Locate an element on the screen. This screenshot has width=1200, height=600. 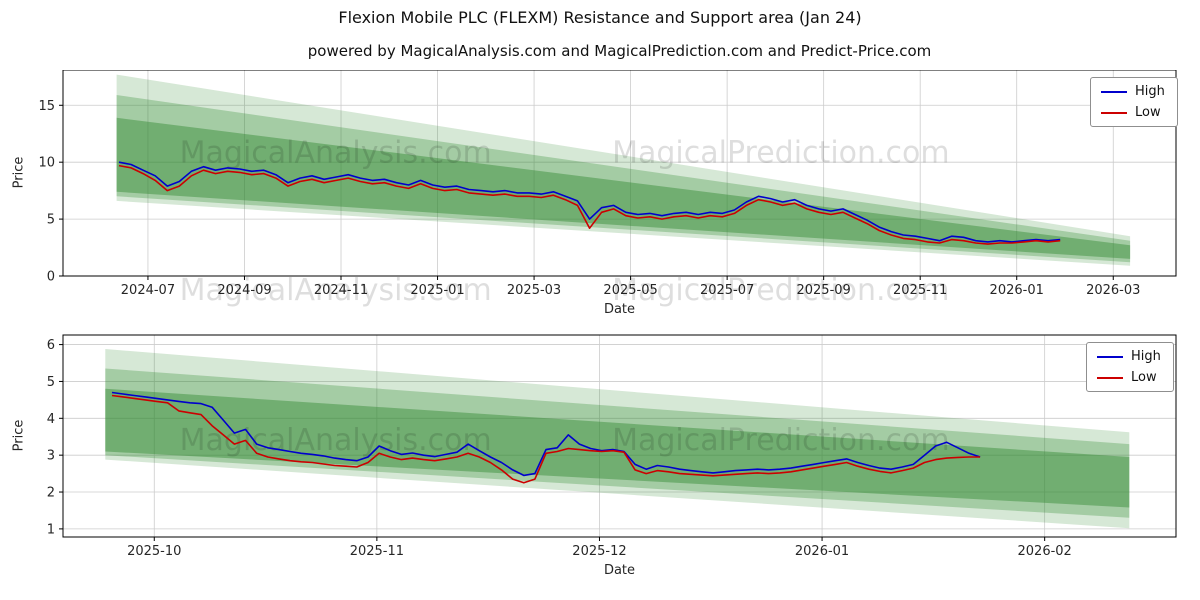
svg-text: 1 is located at coordinates (51, 529).